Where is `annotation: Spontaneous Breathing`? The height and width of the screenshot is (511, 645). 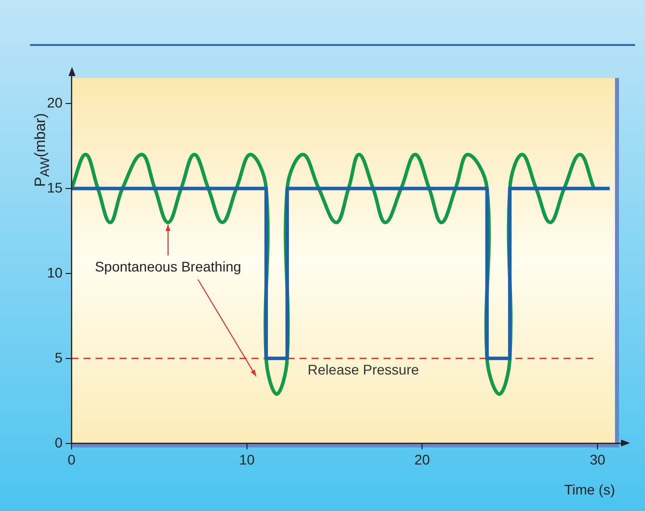 annotation: Spontaneous Breathing is located at coordinates (168, 266).